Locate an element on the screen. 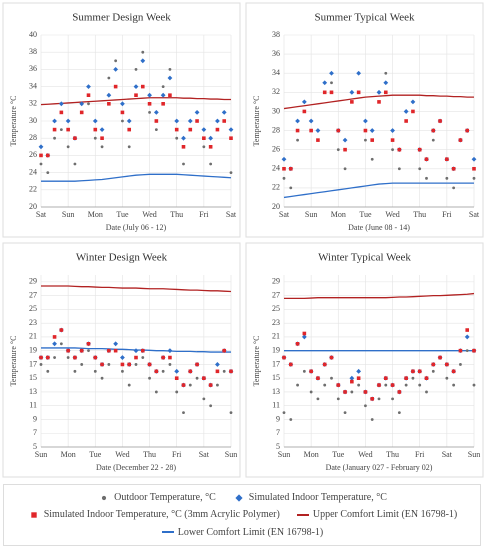 This screenshot has height=550, width=486. legend-label: Simulated Indoor Temperature, °C is located at coordinates (317, 498).